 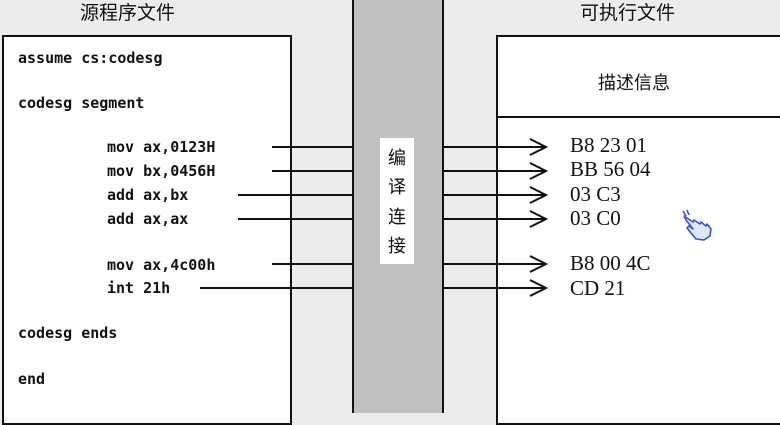 I want to click on arrow-out-4-head, so click(x=539, y=219).